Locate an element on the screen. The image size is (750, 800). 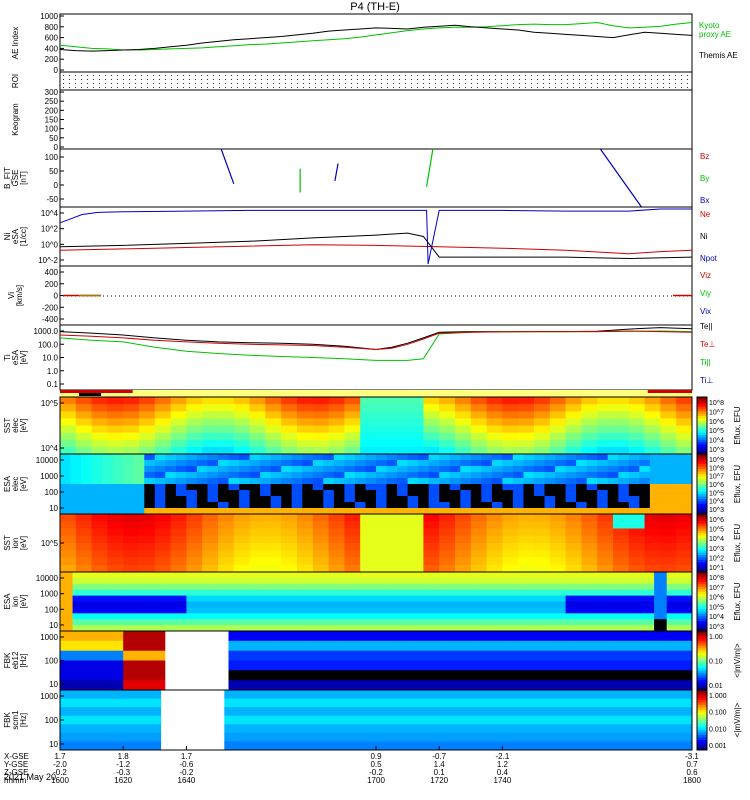
velocity-ylabel: Vi [km/s] is located at coordinates (15, 295).